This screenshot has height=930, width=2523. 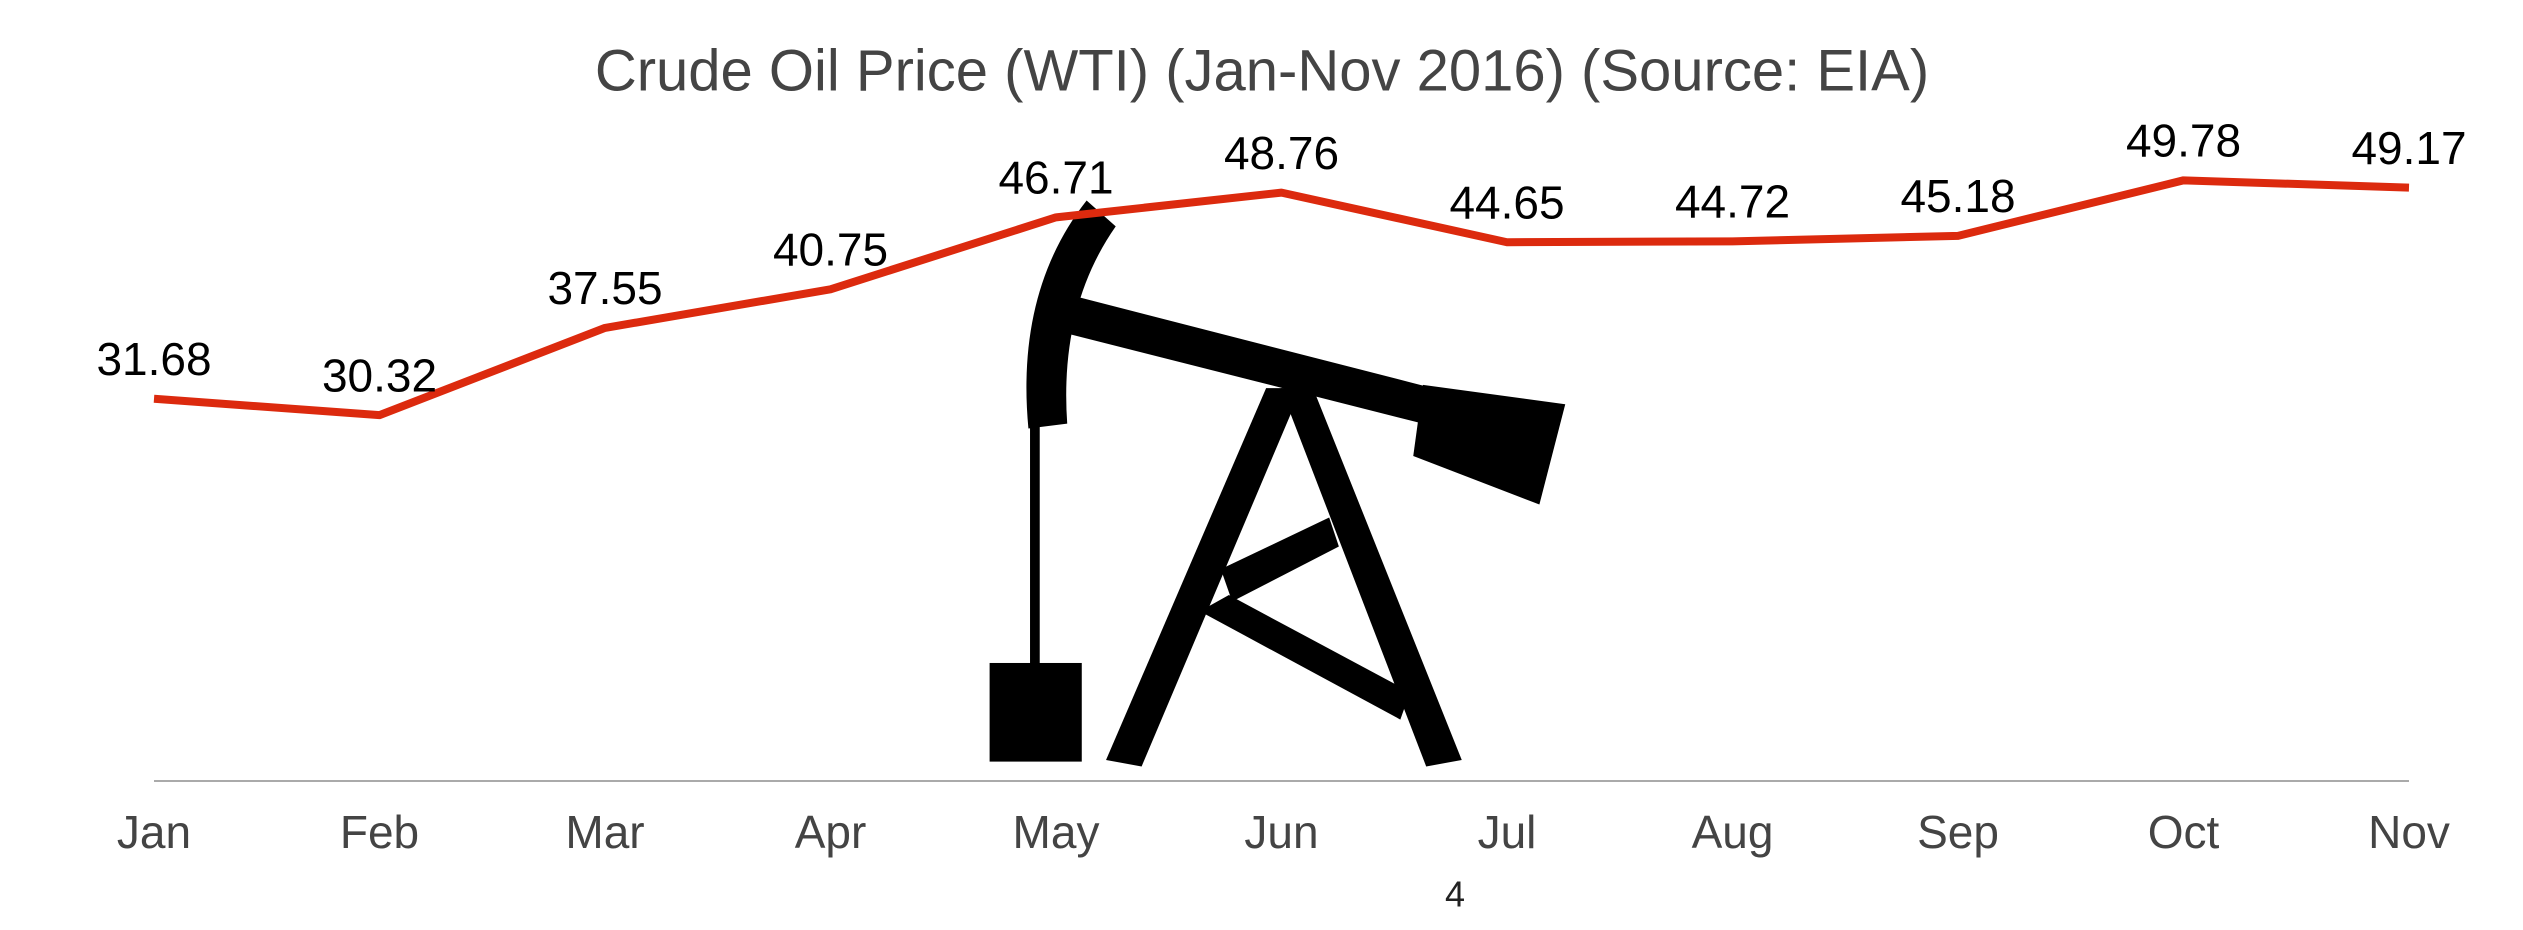 I want to click on x-tick-label: Nov, so click(x=2409, y=832).